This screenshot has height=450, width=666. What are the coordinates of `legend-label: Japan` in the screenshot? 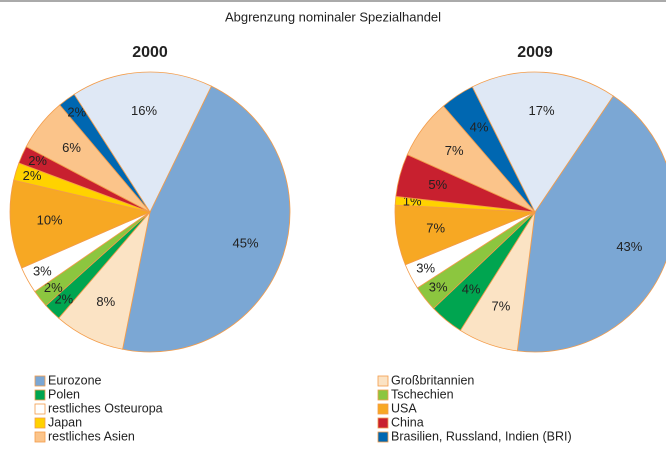 It's located at (65, 422).